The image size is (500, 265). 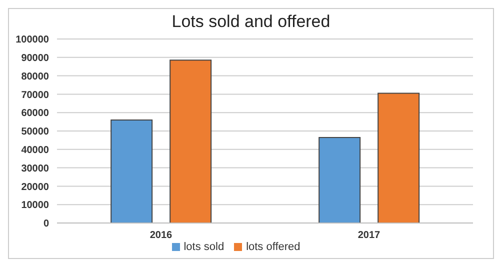 I want to click on y-tick-label: 90000, so click(x=35, y=58).